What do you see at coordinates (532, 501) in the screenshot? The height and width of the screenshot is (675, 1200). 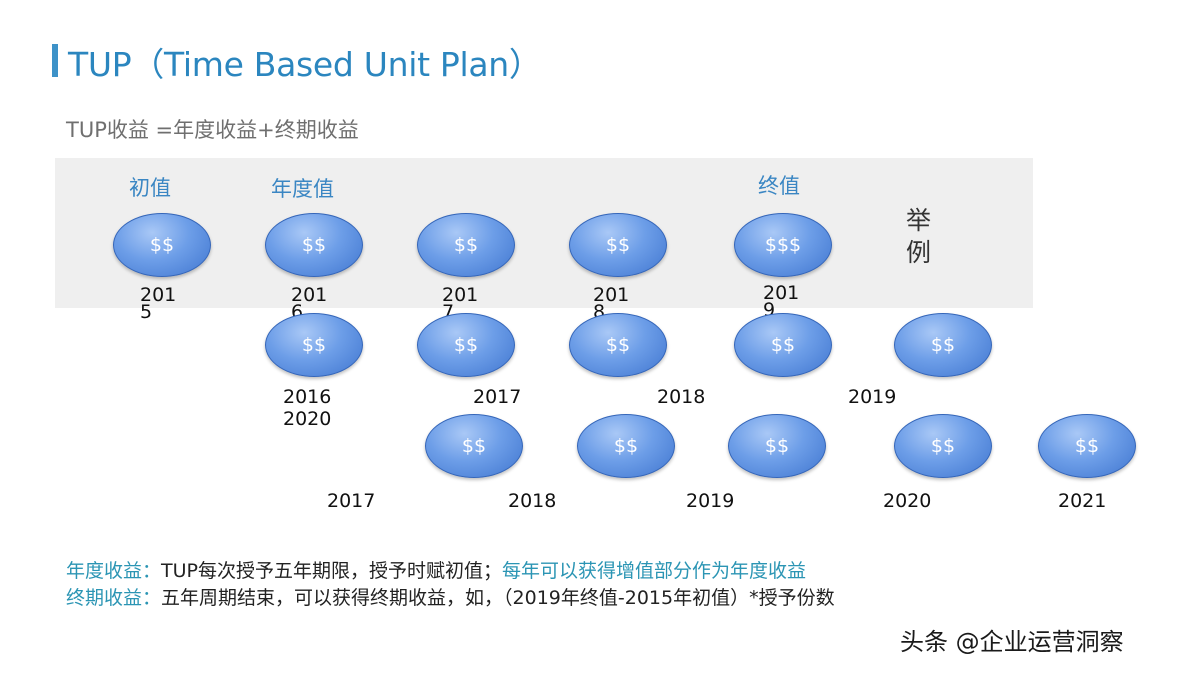 I see `year-row3-2: 2018` at bounding box center [532, 501].